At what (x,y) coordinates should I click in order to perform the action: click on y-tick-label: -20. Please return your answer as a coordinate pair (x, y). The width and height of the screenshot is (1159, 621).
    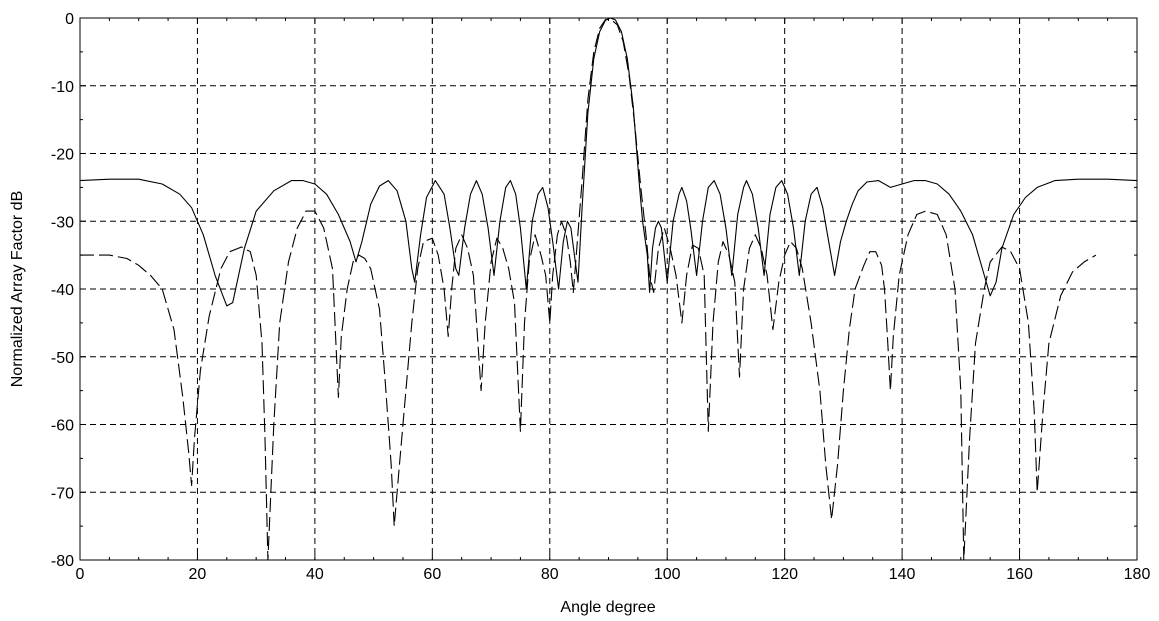
    Looking at the image, I should click on (62, 155).